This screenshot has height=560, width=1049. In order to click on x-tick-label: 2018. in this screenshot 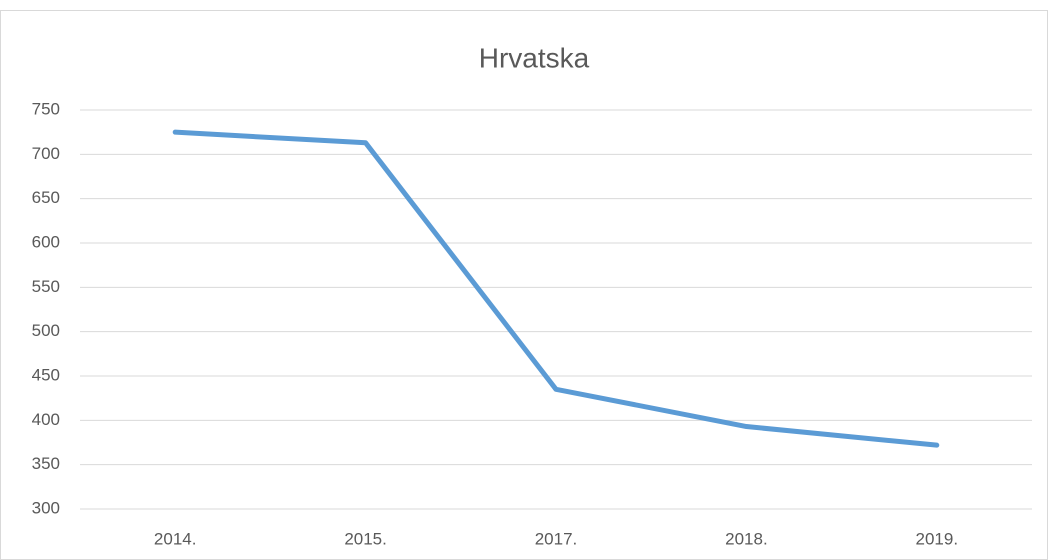, I will do `click(746, 538)`.